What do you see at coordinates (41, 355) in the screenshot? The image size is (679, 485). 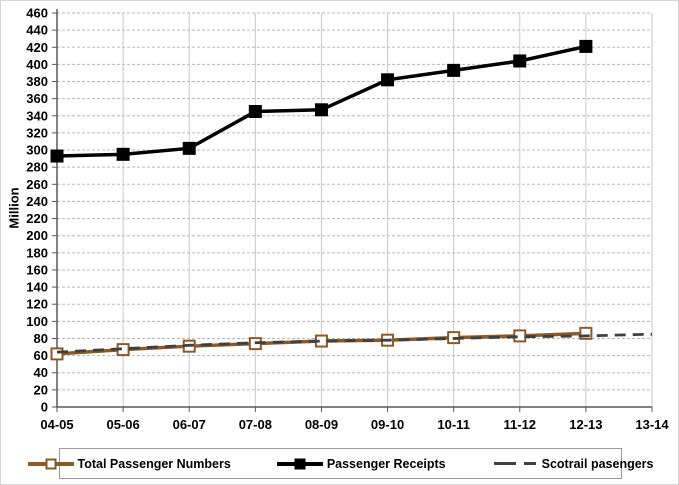 I see `y-tick-label: 60` at bounding box center [41, 355].